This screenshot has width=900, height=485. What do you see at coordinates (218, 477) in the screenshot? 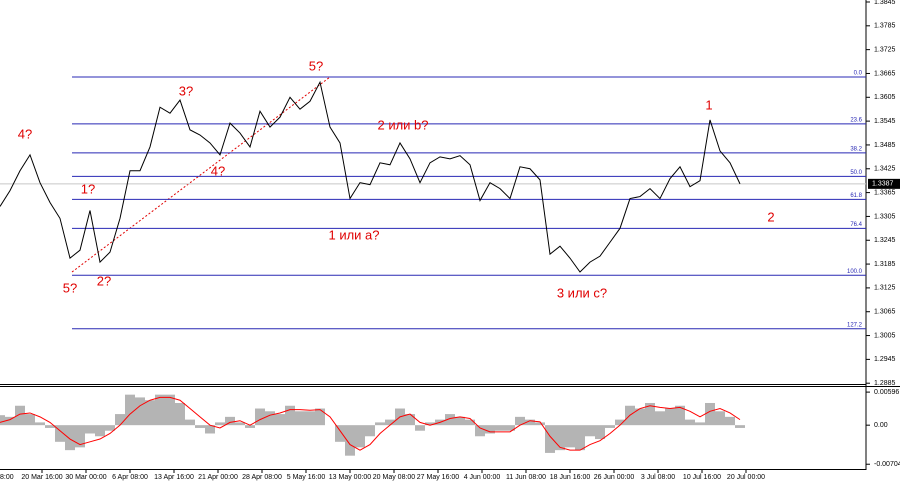
I see `x-tick-label: 21 Apr 00:00` at bounding box center [218, 477].